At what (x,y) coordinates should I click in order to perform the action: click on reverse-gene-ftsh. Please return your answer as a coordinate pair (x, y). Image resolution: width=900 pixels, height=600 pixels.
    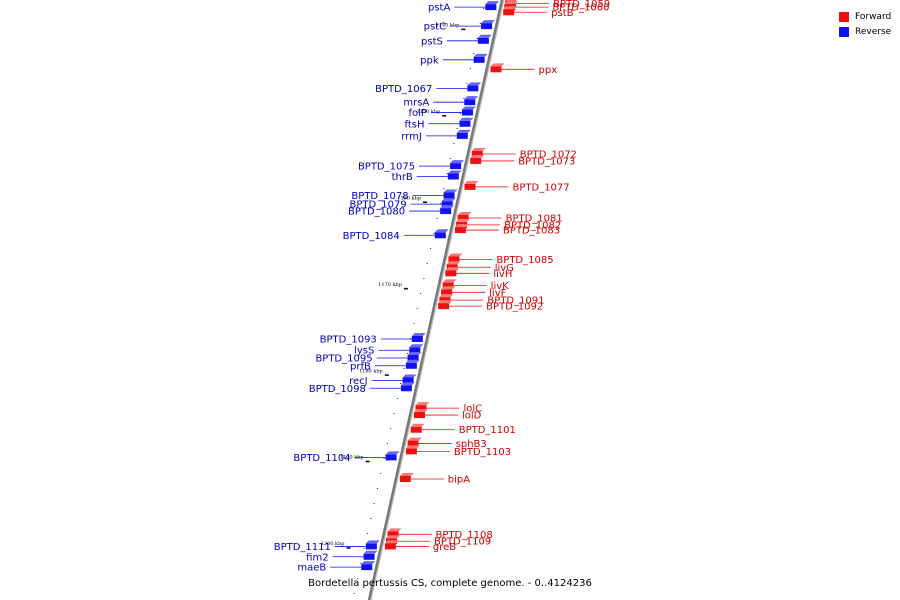
    Looking at the image, I should click on (466, 122).